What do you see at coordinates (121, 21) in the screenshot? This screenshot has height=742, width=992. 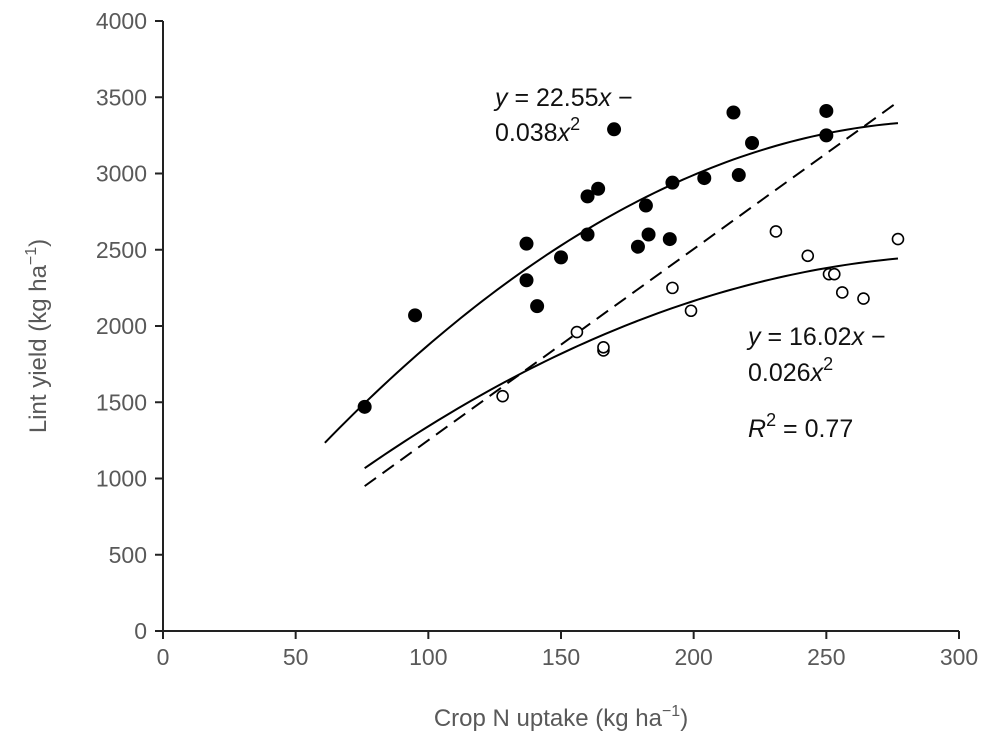 I see `y-tick-label: 4000` at bounding box center [121, 21].